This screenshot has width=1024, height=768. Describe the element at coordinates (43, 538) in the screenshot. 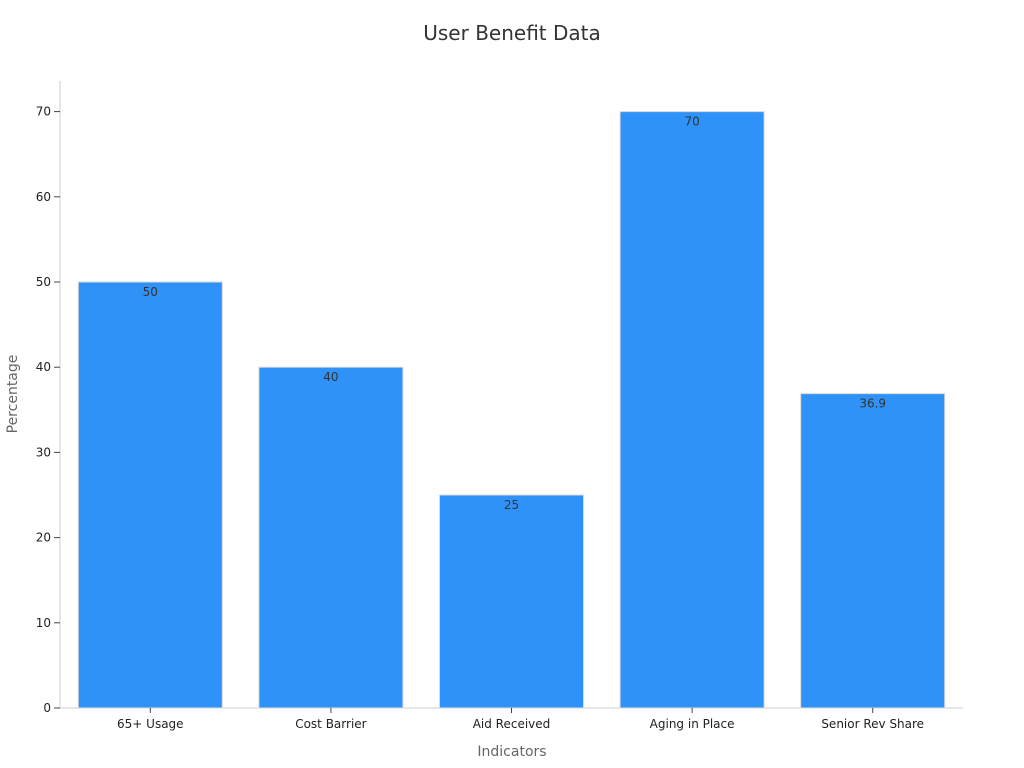

I see `y-tick-label-2: 20` at that location.